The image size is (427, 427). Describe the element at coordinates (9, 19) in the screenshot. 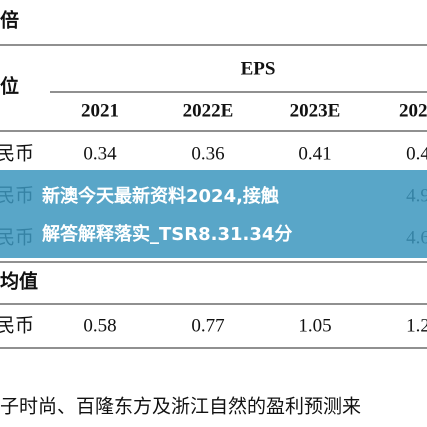

I see `corner-top: 倍` at that location.